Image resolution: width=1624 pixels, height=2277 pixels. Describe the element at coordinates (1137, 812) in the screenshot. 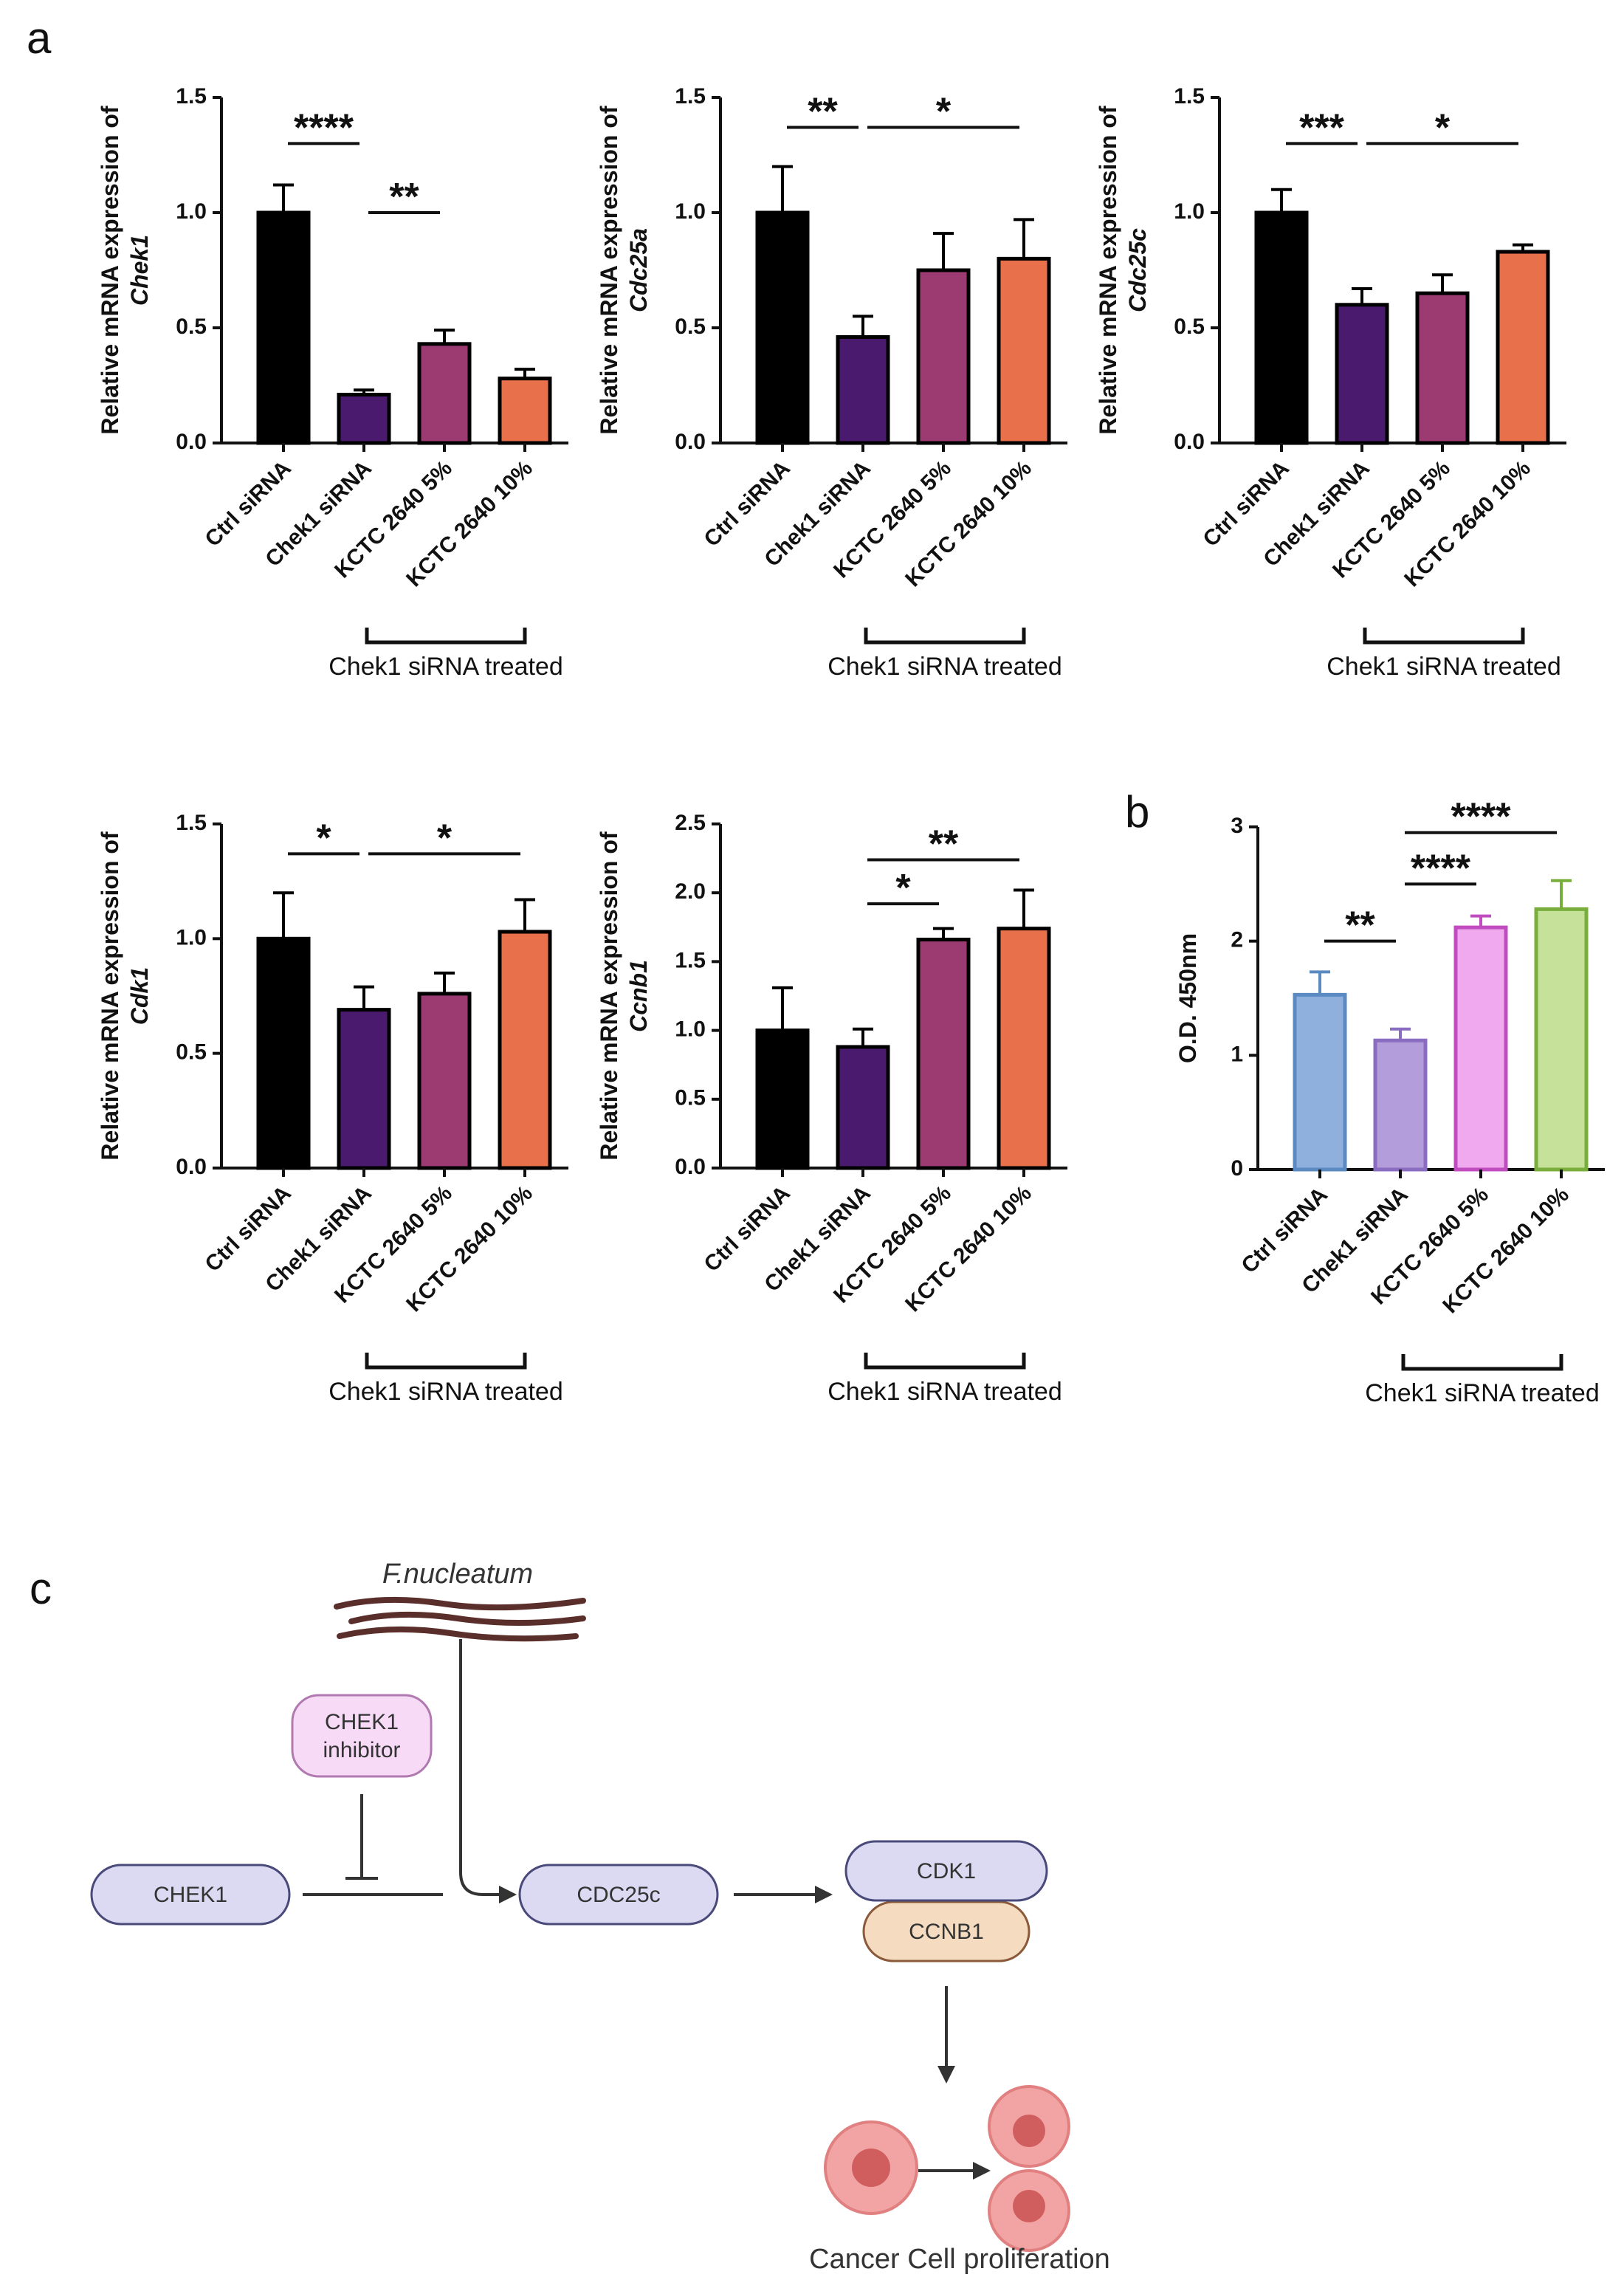

I see `panel-label: b` at that location.